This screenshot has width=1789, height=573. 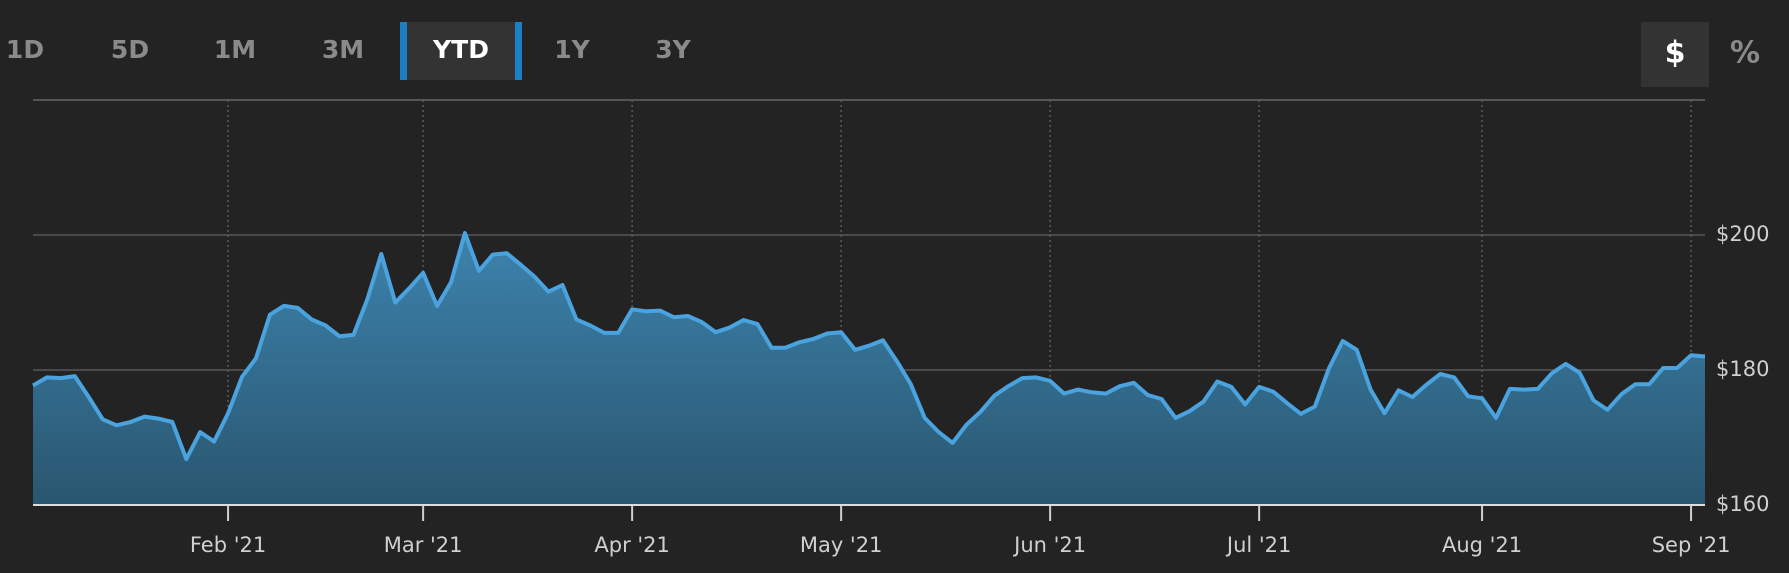 I want to click on range-button: 1D, so click(x=25, y=49).